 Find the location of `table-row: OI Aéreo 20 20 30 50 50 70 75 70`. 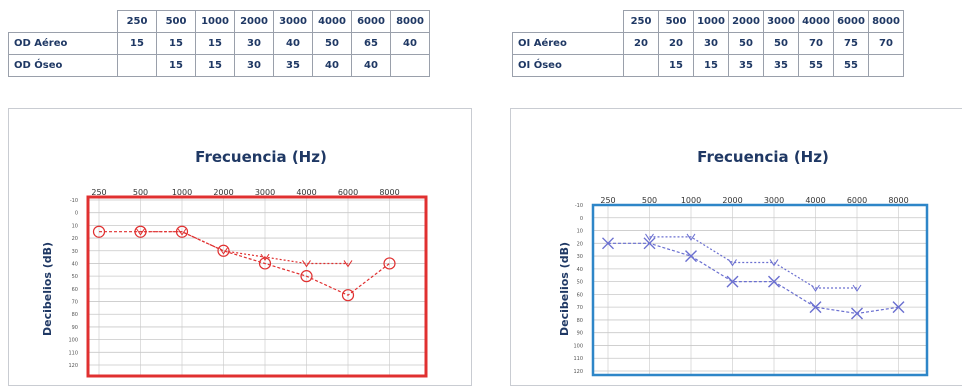

table-row: OI Aéreo 20 20 30 50 50 70 75 70 is located at coordinates (708, 43).